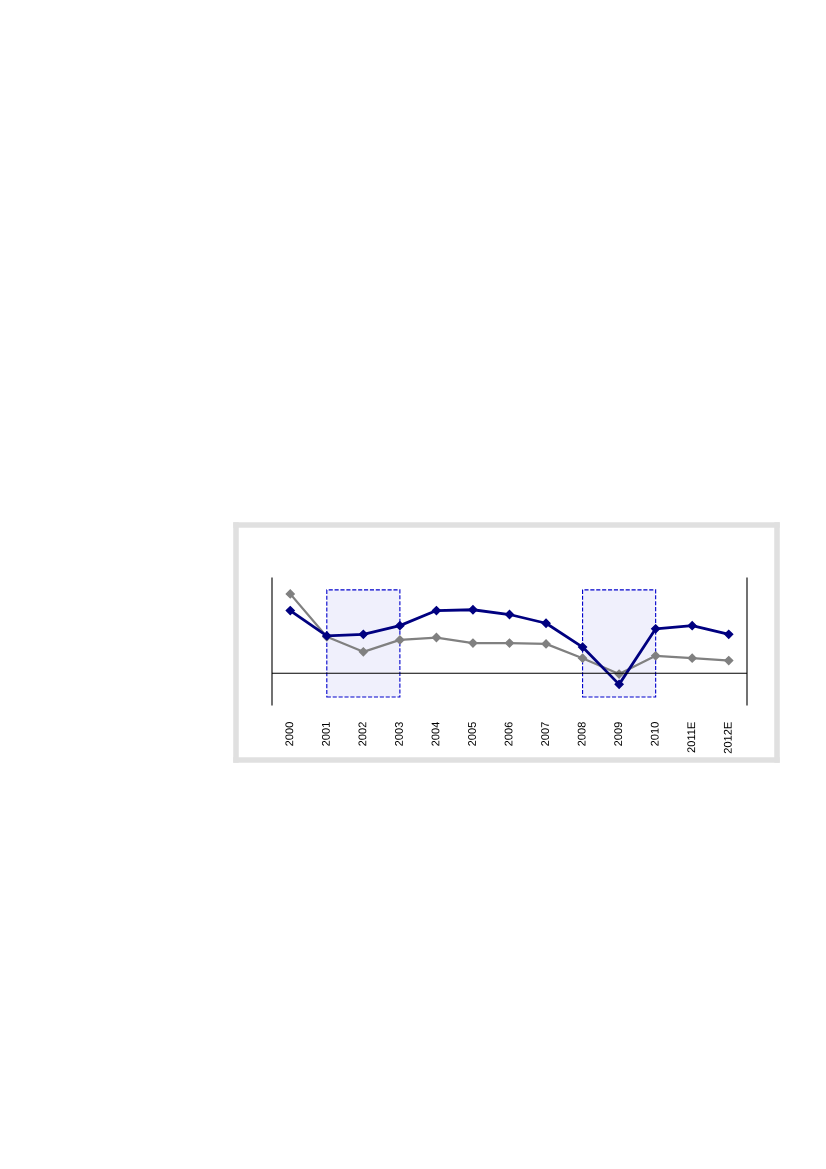 The width and height of the screenshot is (826, 1169). Describe the element at coordinates (325, 734) in the screenshot. I see `x-tick-label: 2001` at that location.